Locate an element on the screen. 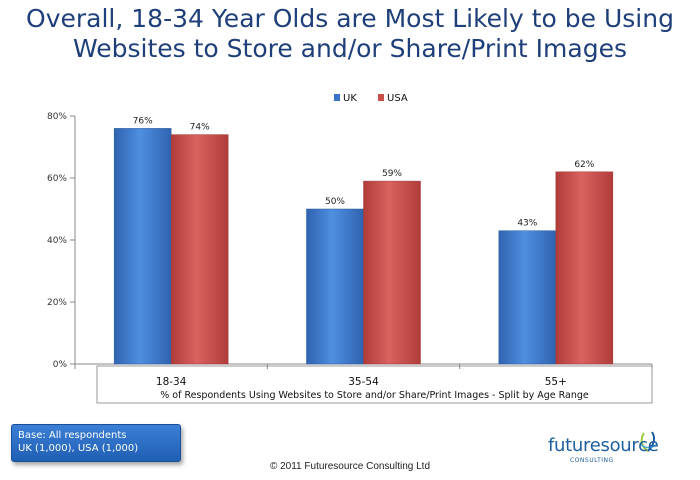  x-tick-label: 55+ is located at coordinates (556, 382).